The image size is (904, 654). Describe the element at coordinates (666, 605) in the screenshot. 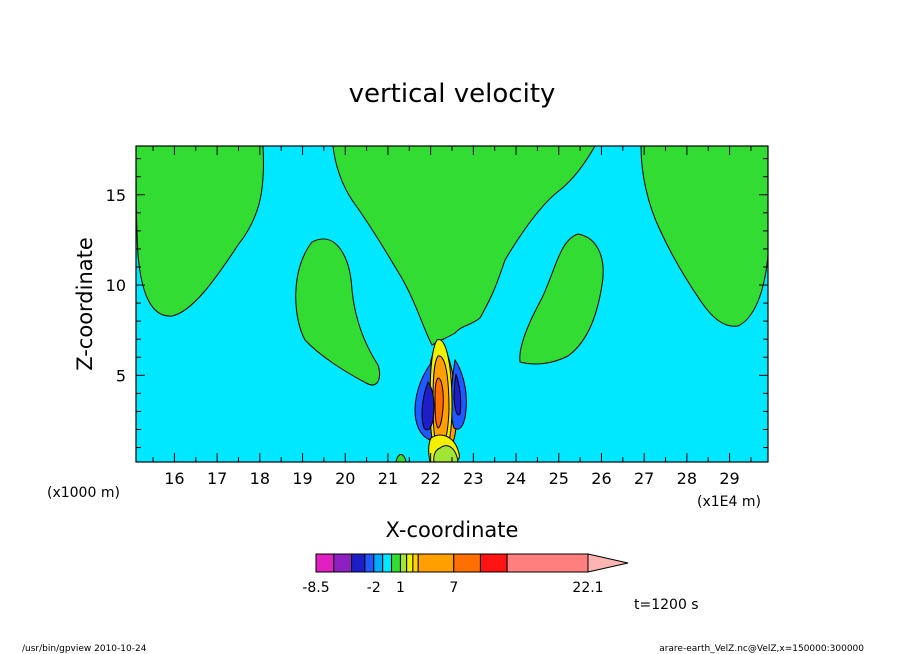

I see `time-label: t=1200 s` at that location.